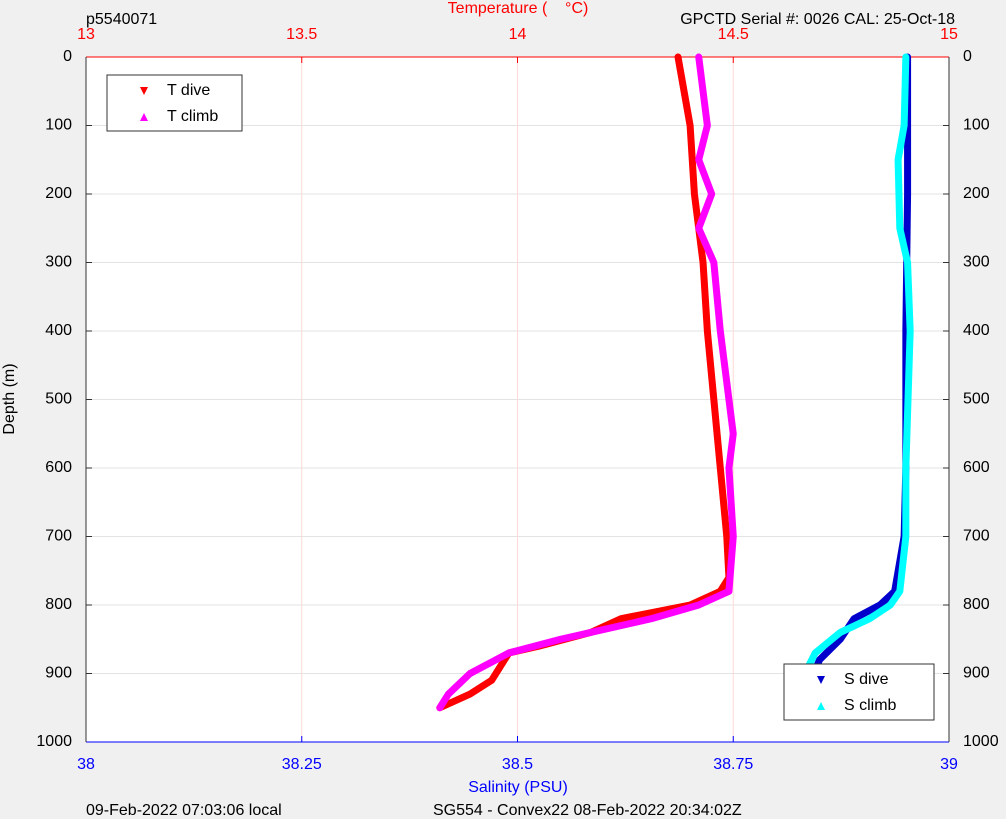 This screenshot has height=819, width=1006. What do you see at coordinates (121, 19) in the screenshot?
I see `title-left: p5540071` at bounding box center [121, 19].